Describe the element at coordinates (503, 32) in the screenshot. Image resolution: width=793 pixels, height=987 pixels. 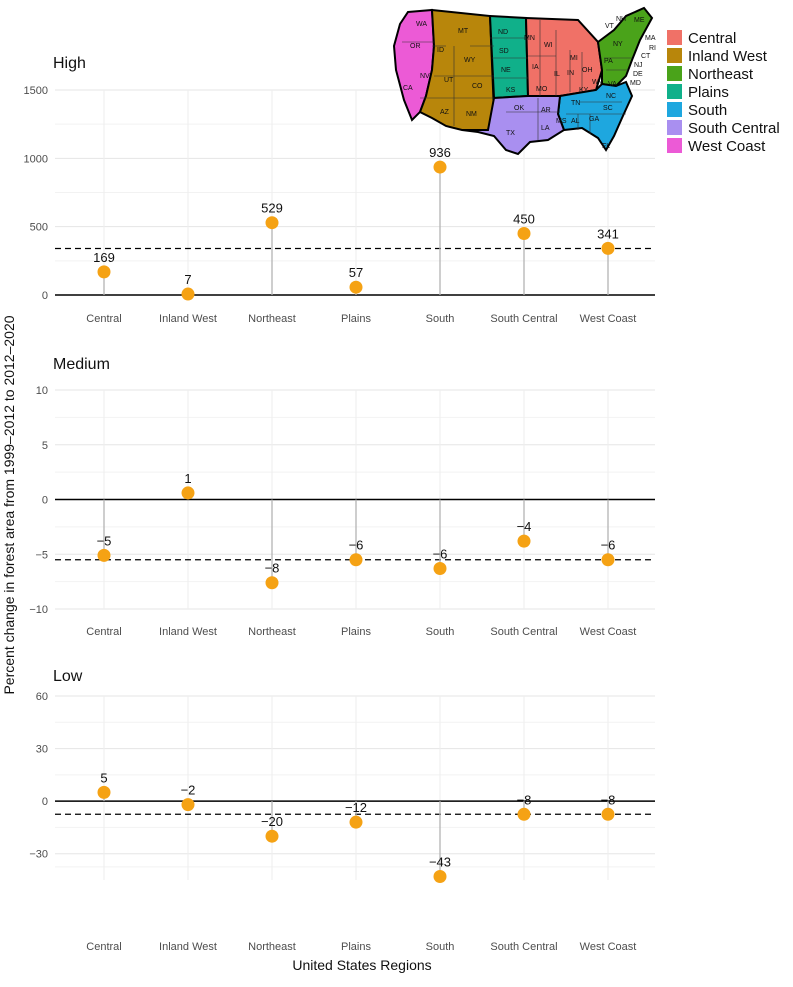
I see `state-label-nd: ND` at that location.